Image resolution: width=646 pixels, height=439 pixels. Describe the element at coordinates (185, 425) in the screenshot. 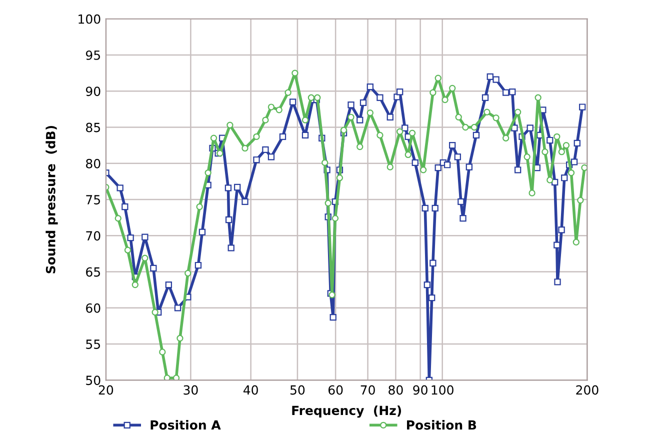

I see `legend-label: Position A` at that location.